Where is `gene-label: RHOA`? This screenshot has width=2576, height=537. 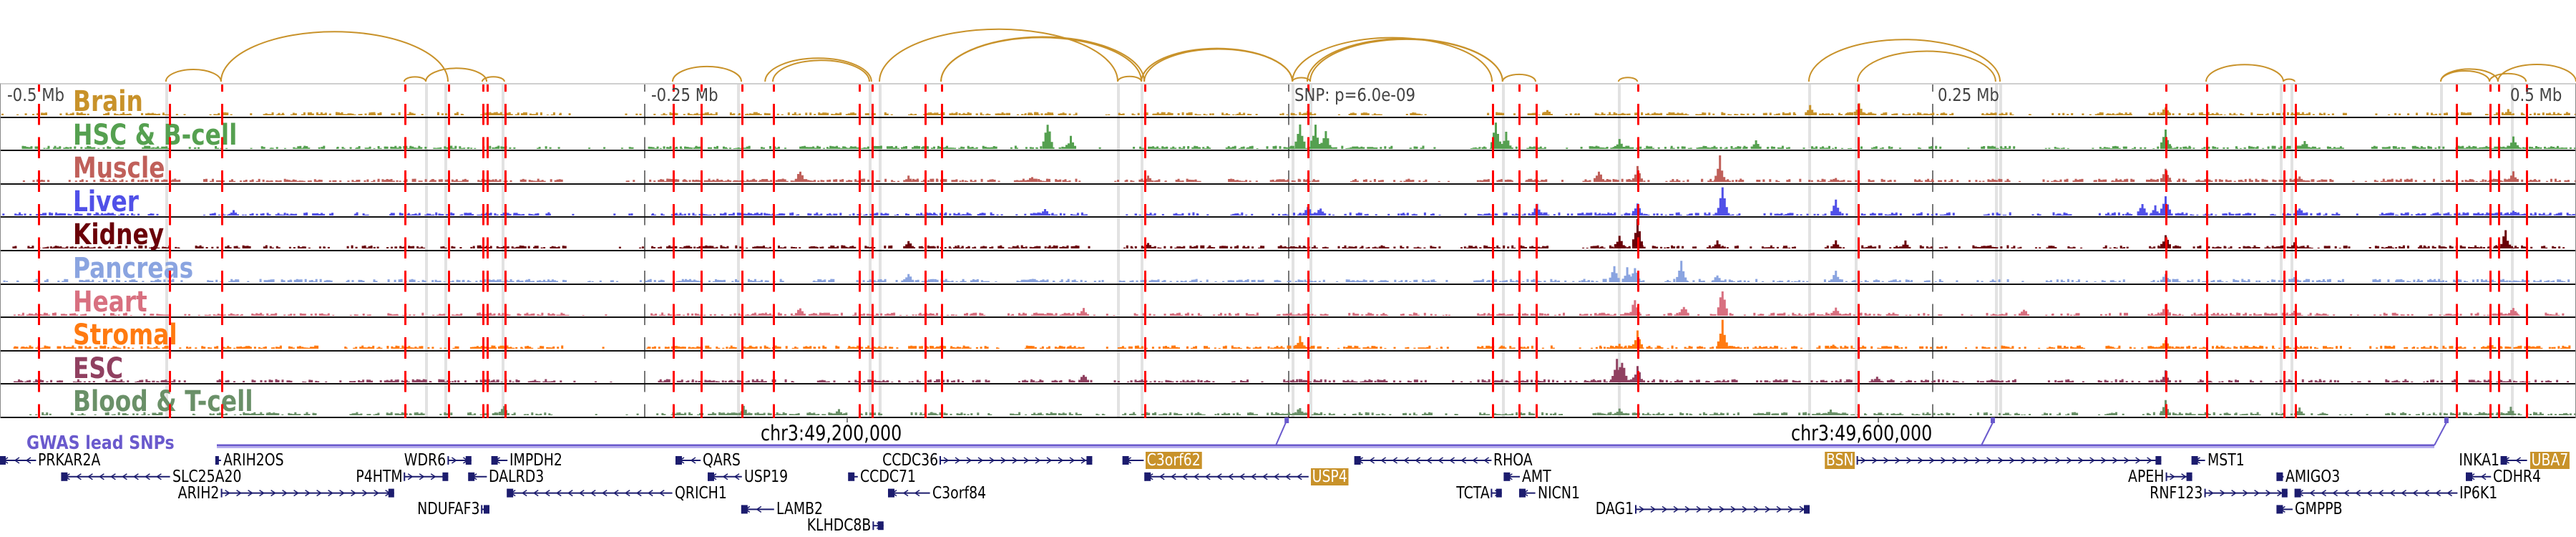 gene-label: RHOA is located at coordinates (1513, 460).